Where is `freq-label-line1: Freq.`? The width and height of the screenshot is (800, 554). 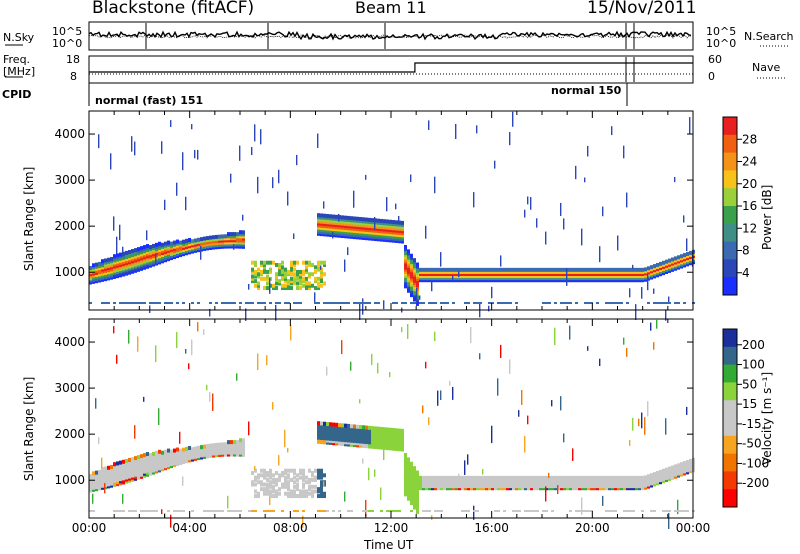 freq-label-line1: Freq. is located at coordinates (17, 59).